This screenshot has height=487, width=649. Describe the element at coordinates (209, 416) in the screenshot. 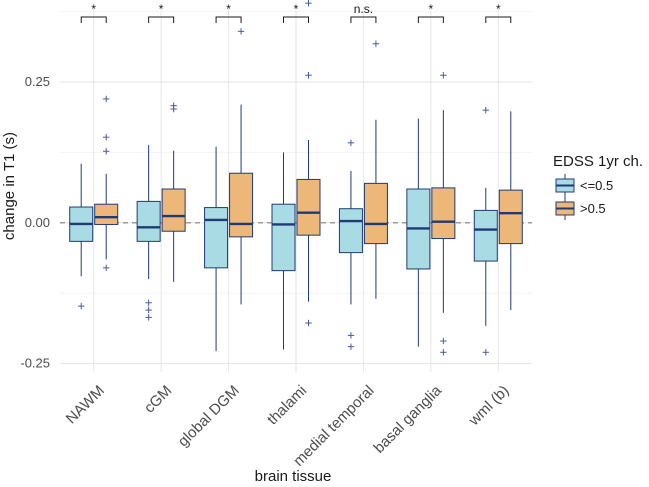

I see `x-tick-label: global DGM` at that location.